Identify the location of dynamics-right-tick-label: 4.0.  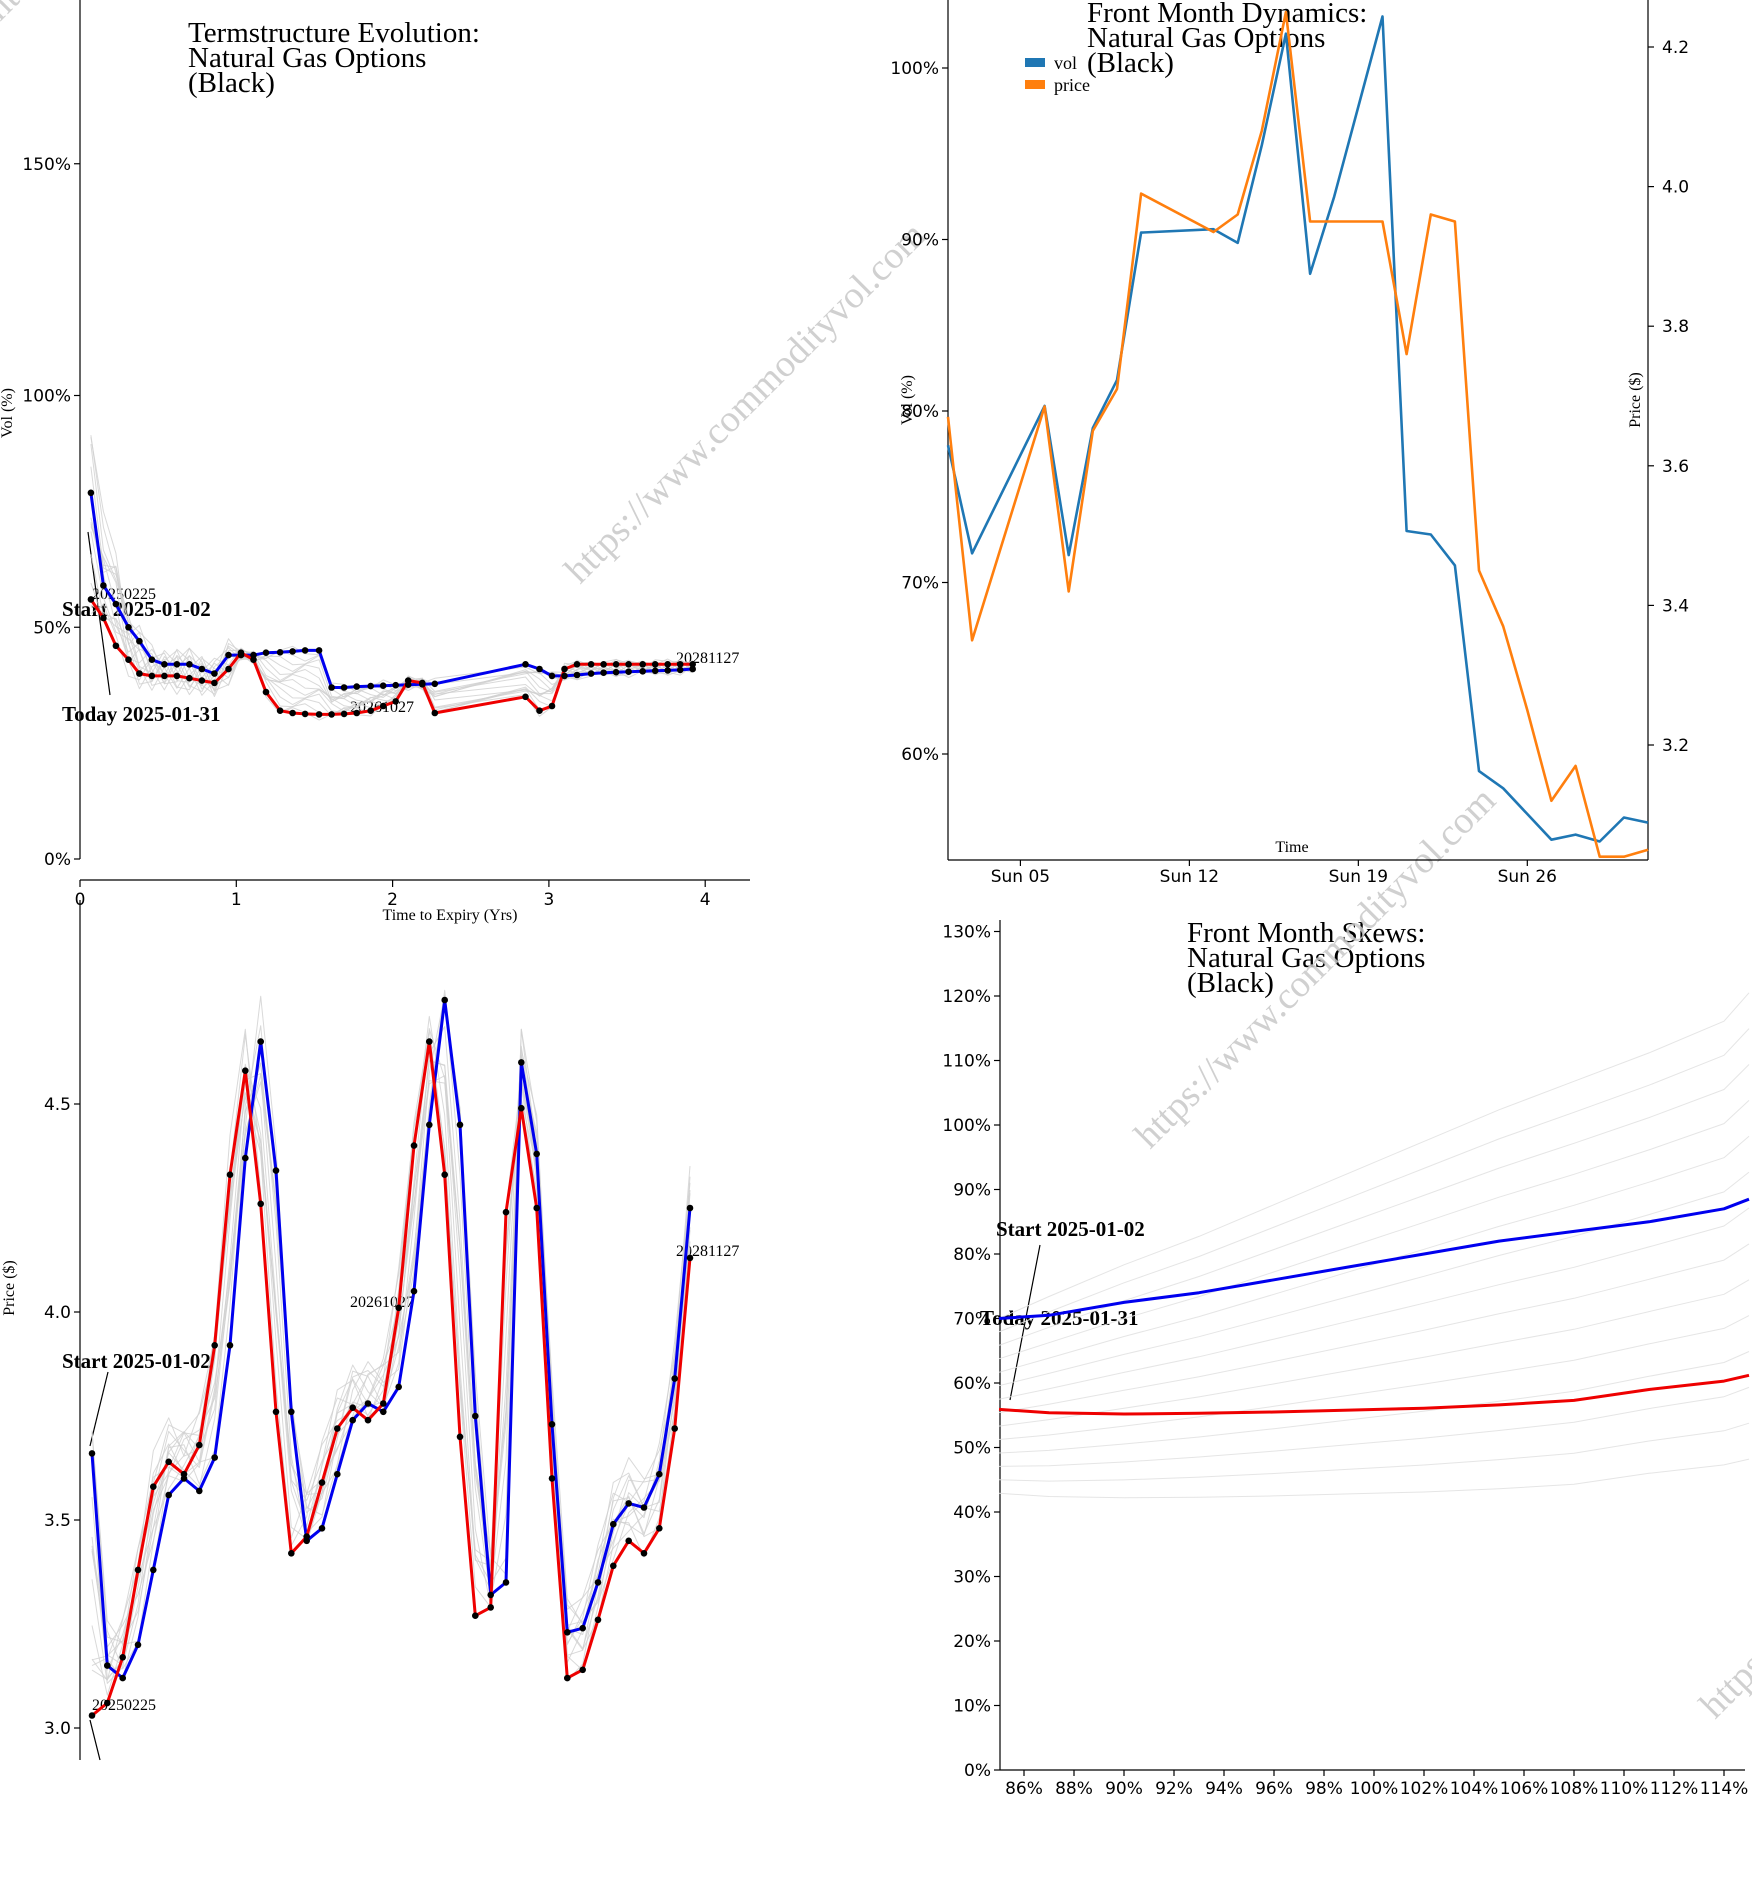
(1675, 188).